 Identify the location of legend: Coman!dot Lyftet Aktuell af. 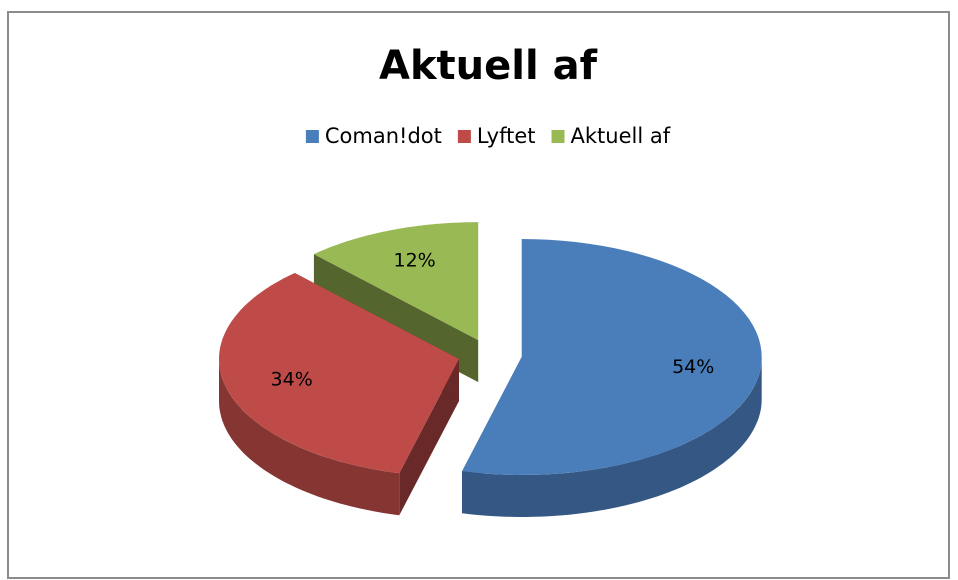
(488, 136).